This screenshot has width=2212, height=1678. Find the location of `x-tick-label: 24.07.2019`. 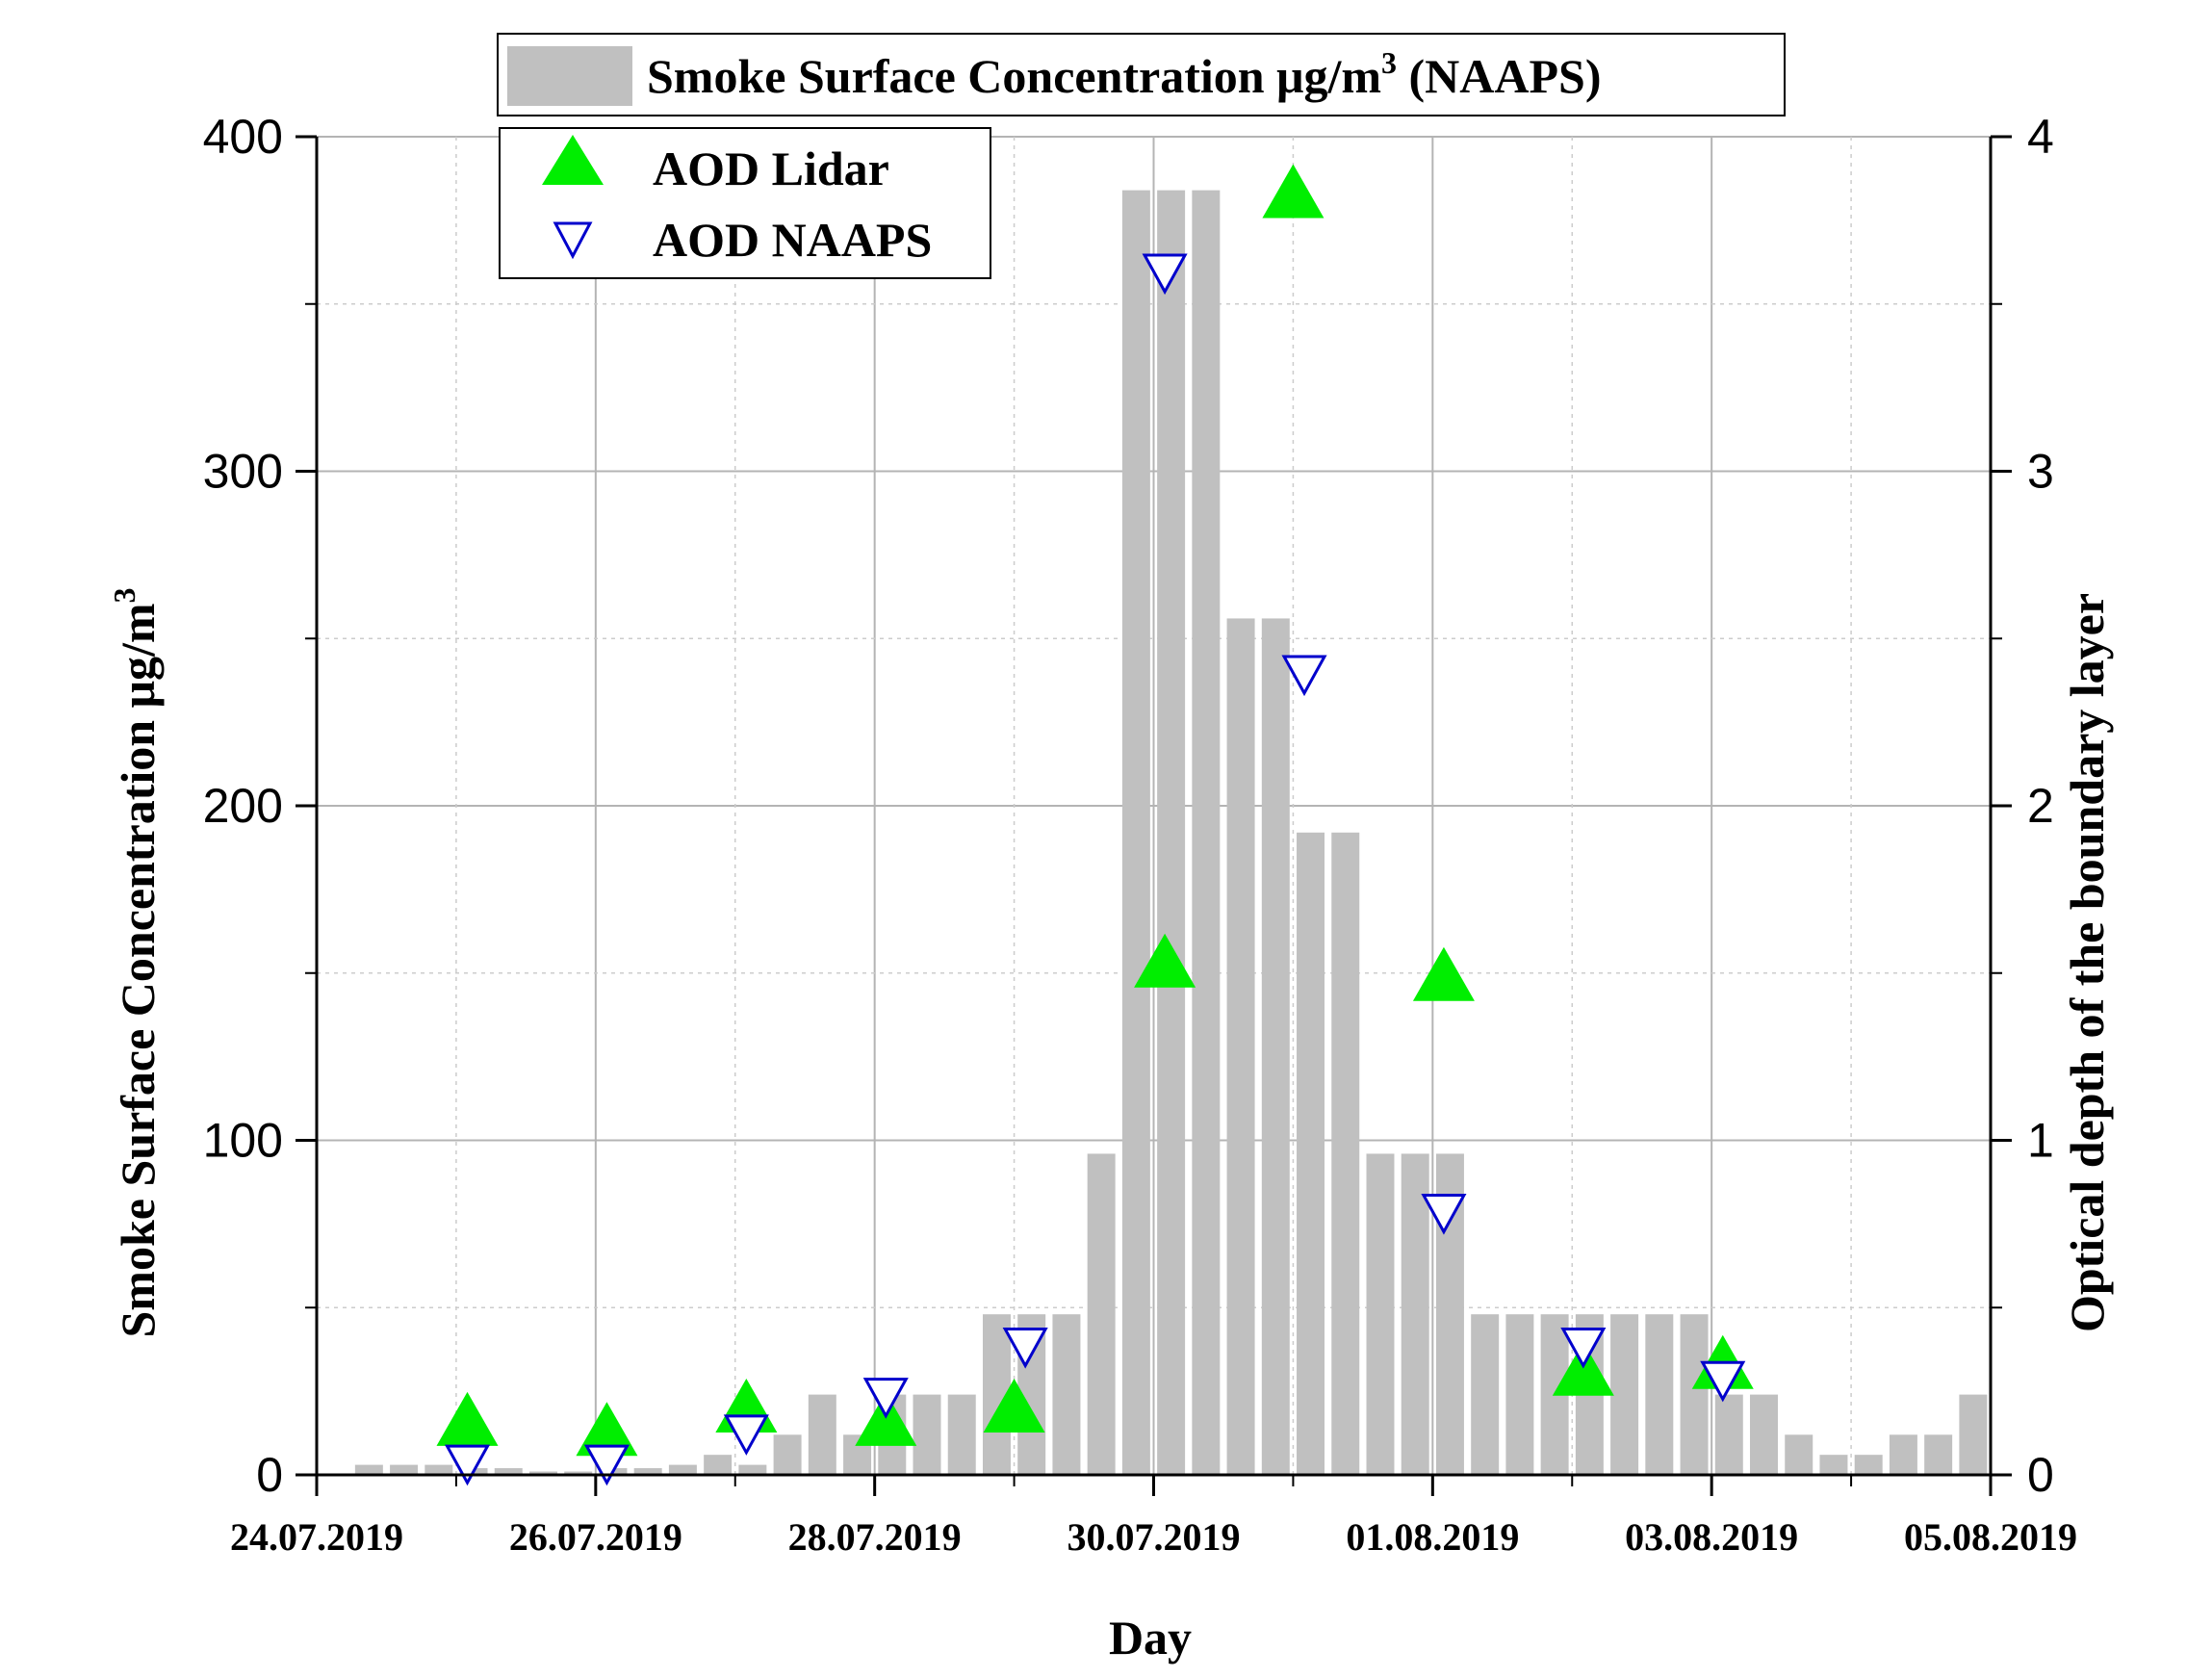

x-tick-label: 24.07.2019 is located at coordinates (316, 1537).